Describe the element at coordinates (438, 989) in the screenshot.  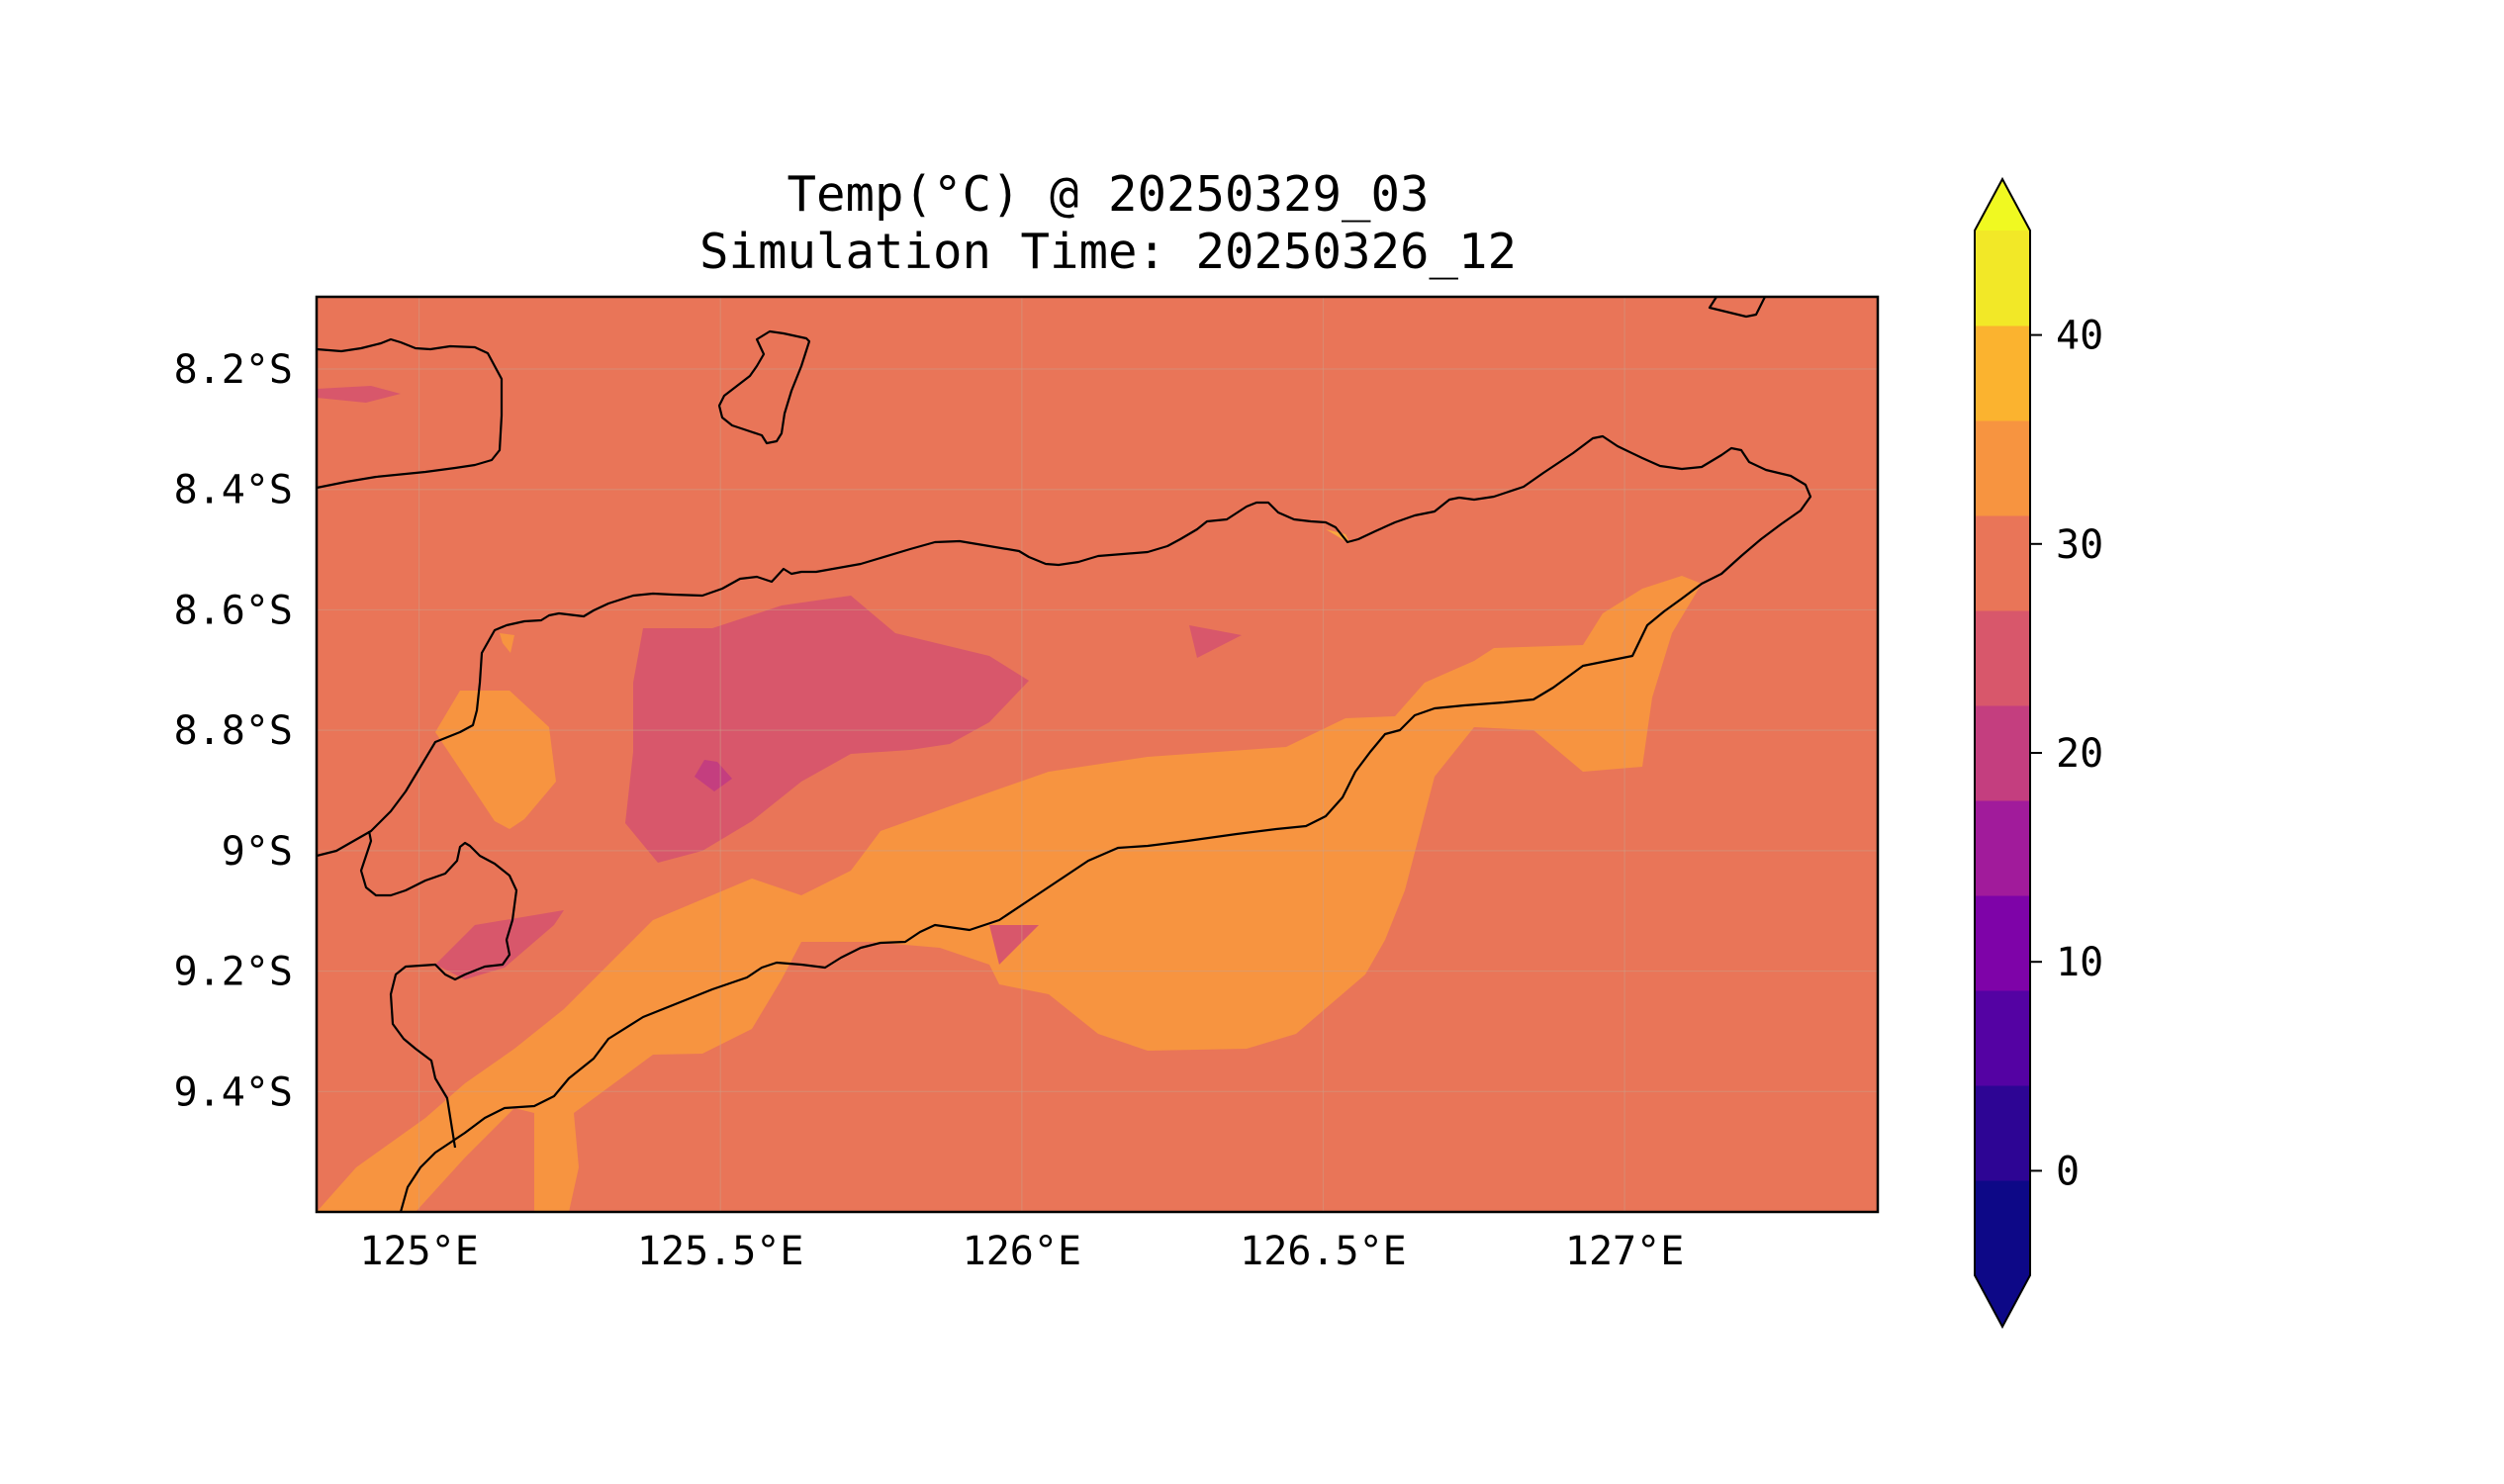
I see `coastline-west-peninsula` at that location.